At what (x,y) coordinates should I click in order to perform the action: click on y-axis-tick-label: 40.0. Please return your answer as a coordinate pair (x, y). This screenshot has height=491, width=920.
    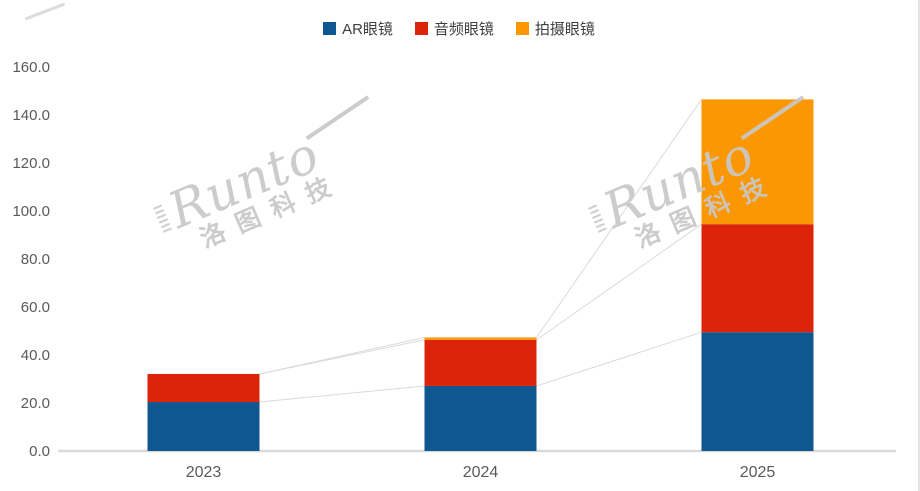
    Looking at the image, I should click on (35, 355).